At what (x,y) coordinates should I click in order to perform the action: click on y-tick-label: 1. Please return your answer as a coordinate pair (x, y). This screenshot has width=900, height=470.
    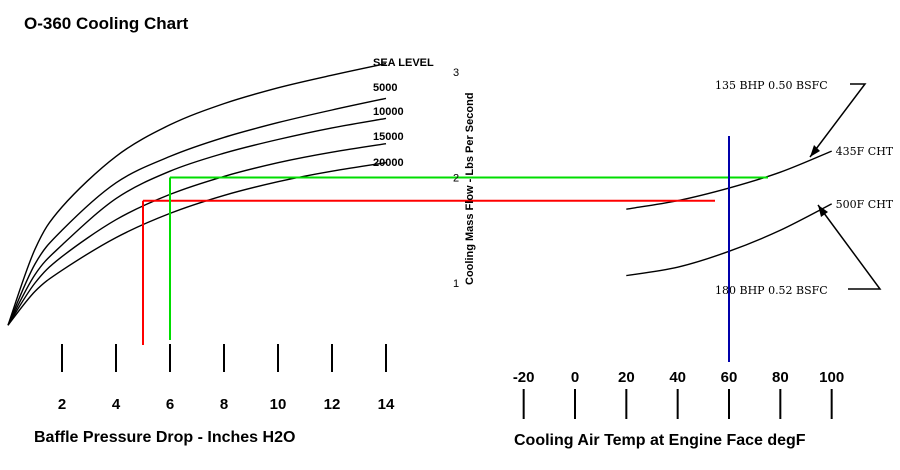
    Looking at the image, I should click on (456, 284).